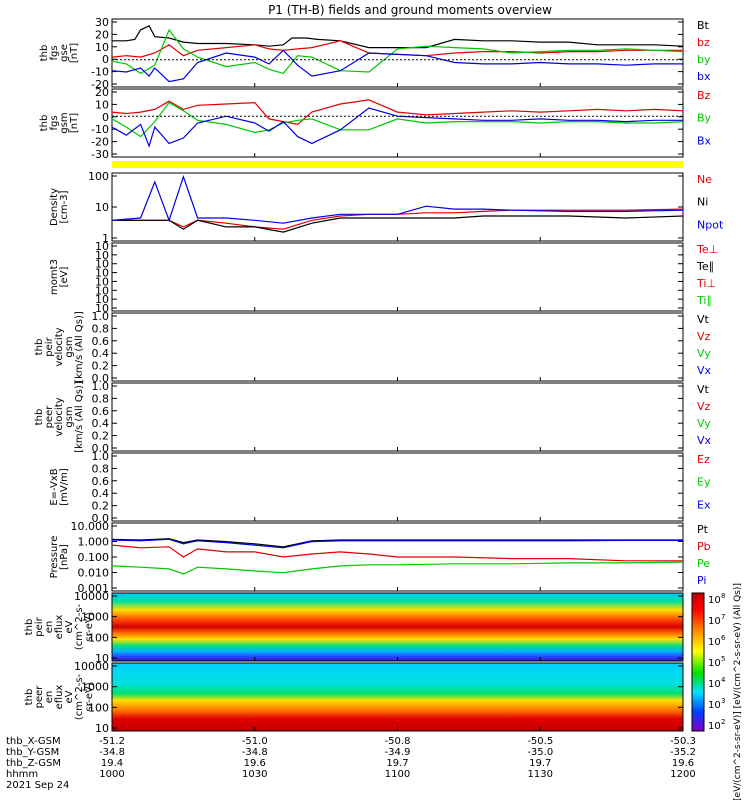 This screenshot has width=750, height=800. Describe the element at coordinates (100, 84) in the screenshot. I see `fgs-ytick-label: -20` at that location.